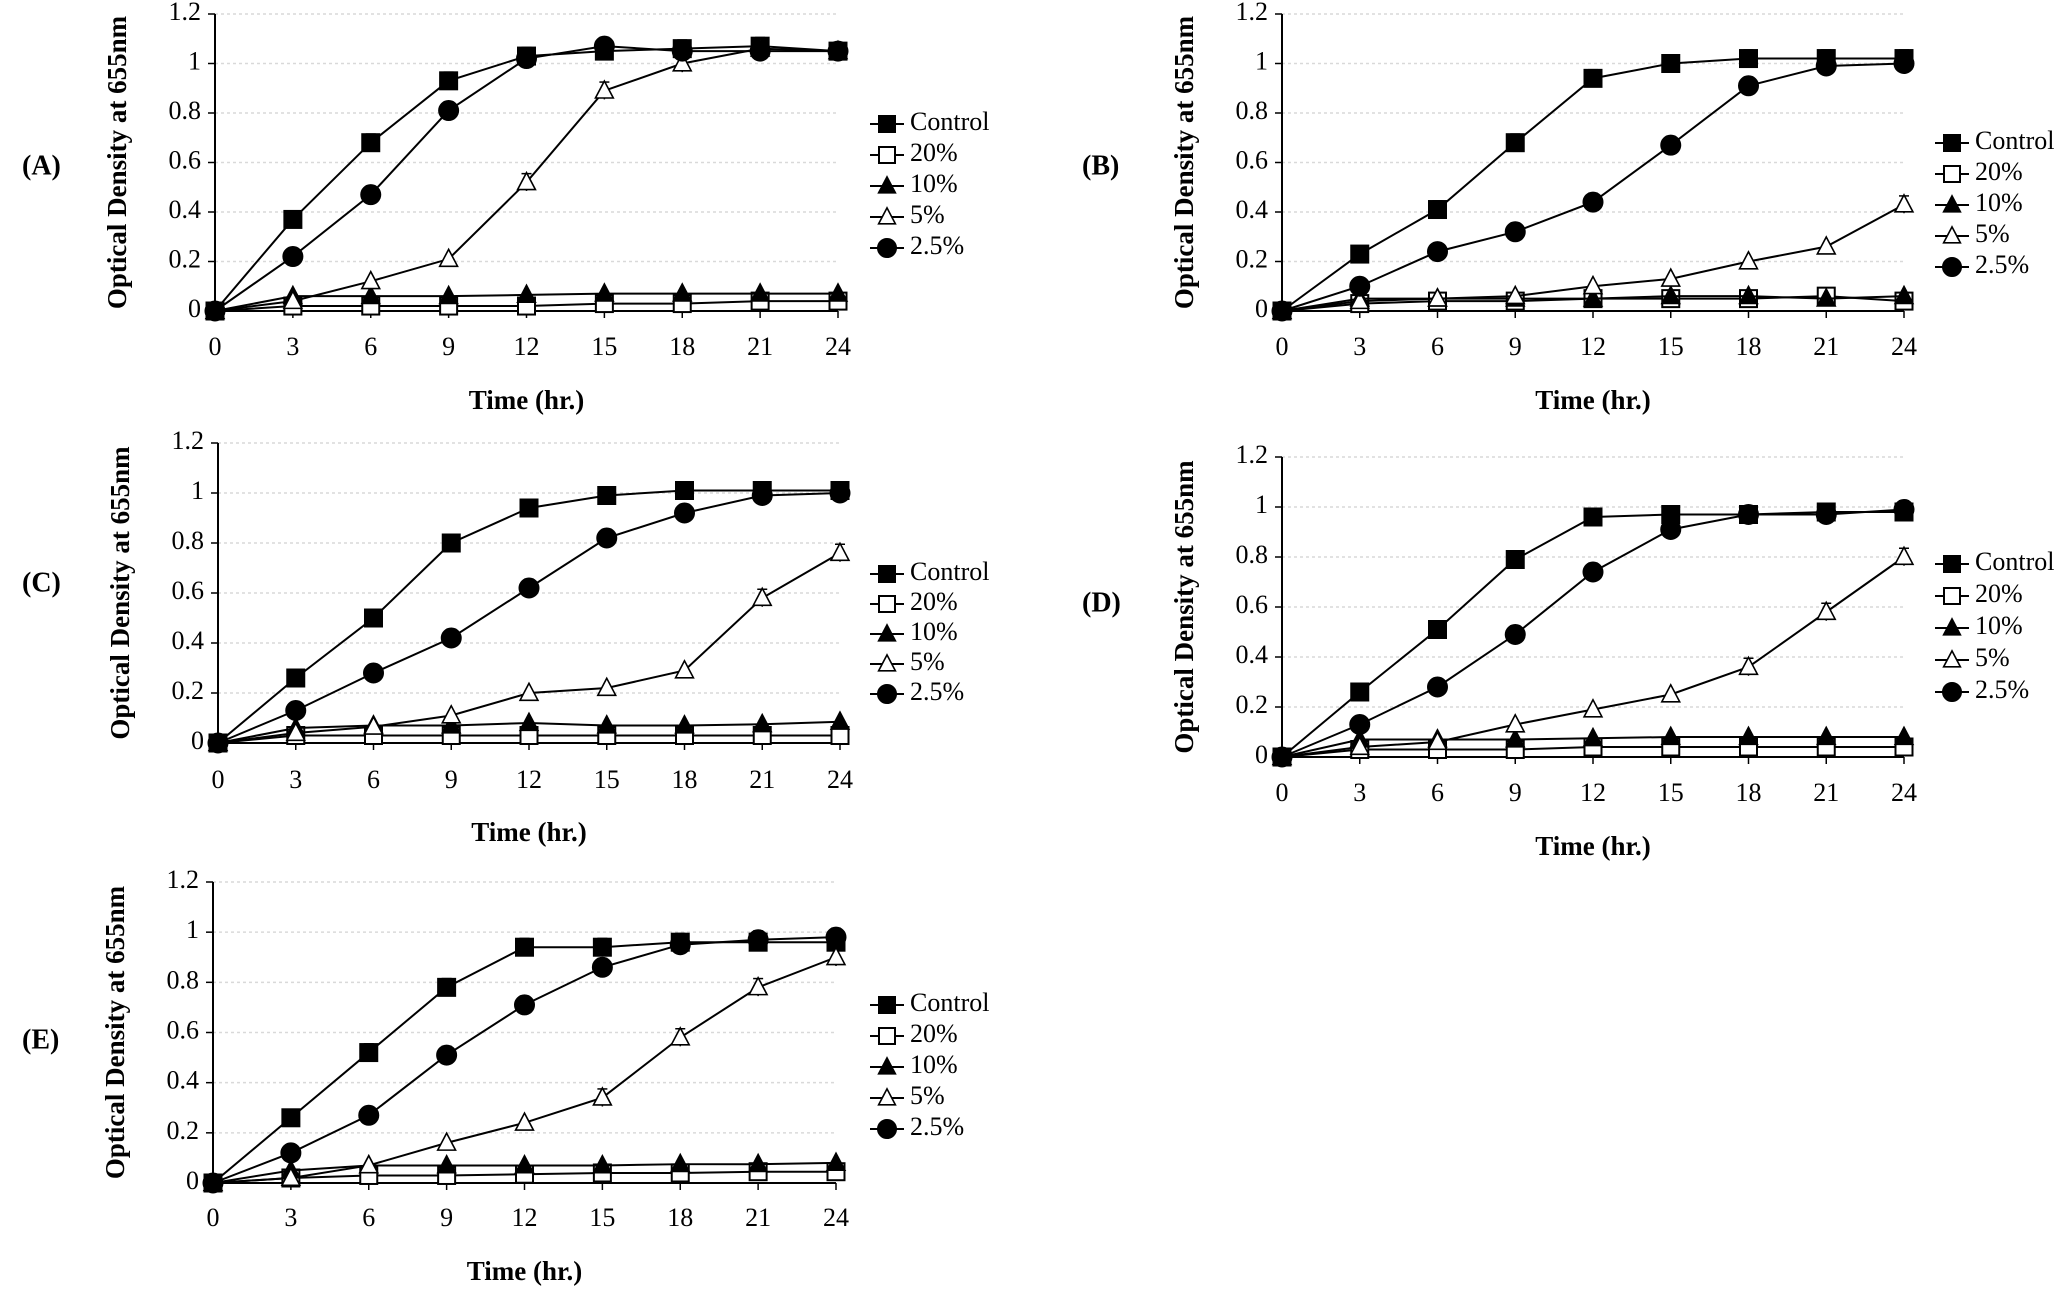 The image size is (2062, 1291). What do you see at coordinates (1252, 654) in the screenshot?
I see `y-tick-label: 0.4` at bounding box center [1252, 654].